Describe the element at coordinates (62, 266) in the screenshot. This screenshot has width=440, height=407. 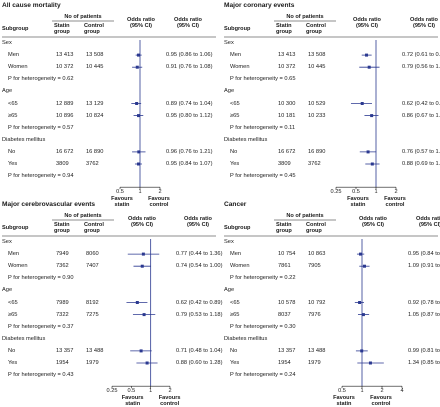
I see `statin-count: 7362` at that location.